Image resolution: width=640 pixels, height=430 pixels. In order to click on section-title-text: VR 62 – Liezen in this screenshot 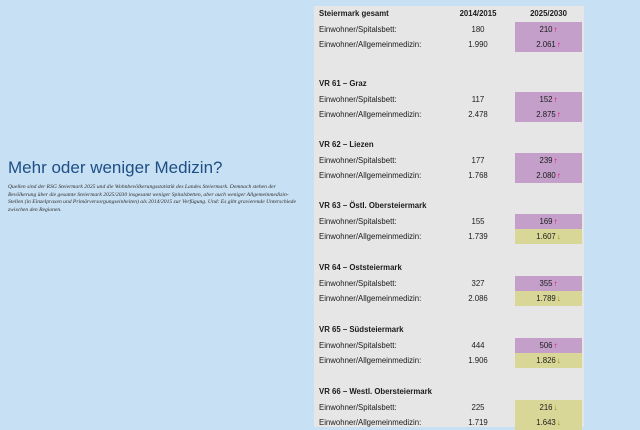, I will do `click(346, 144)`.